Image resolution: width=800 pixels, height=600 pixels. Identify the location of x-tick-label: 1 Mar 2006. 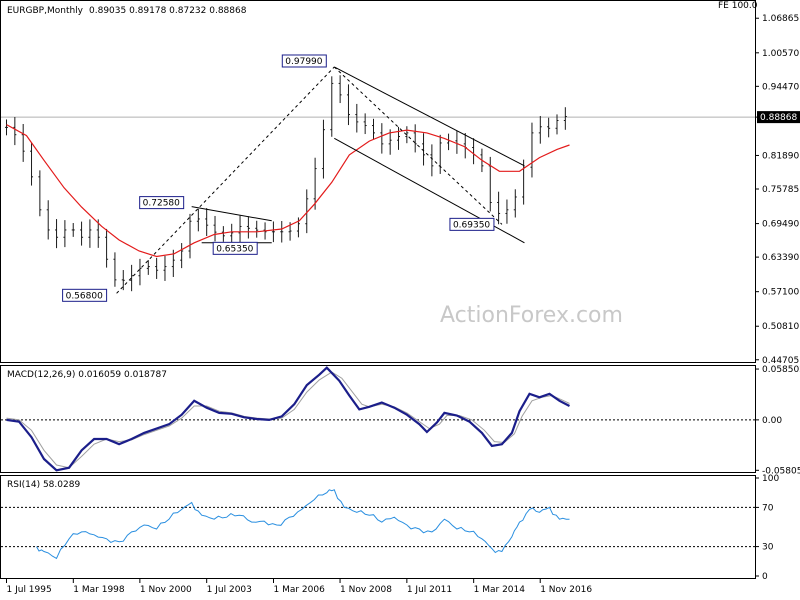
(299, 590).